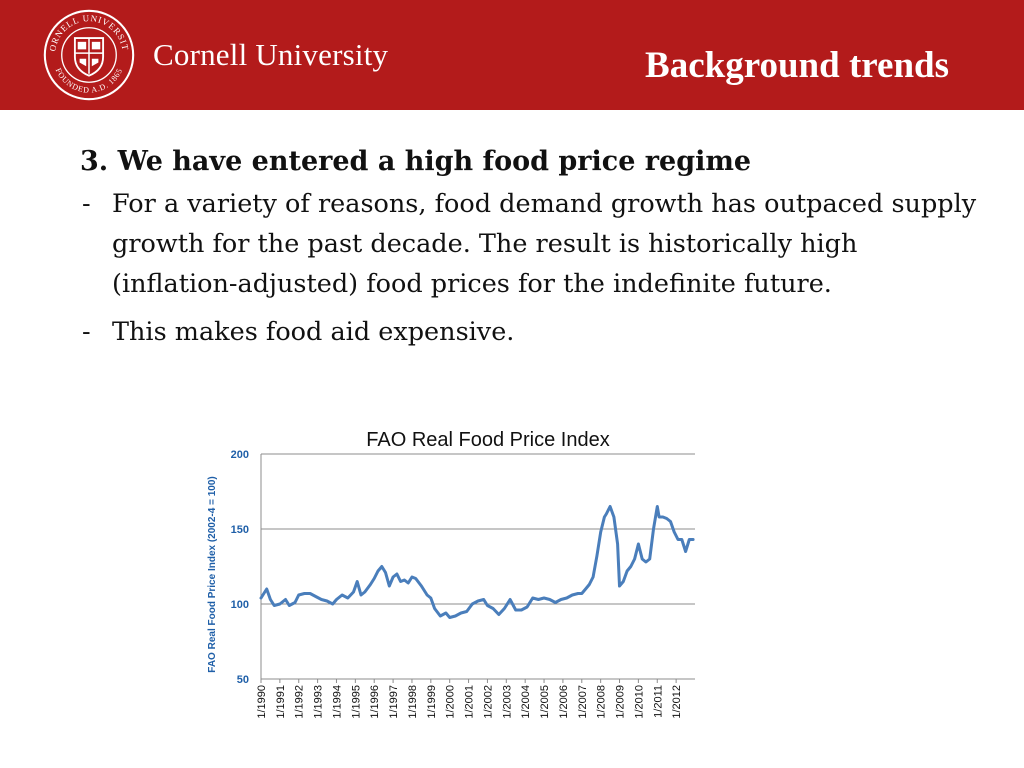 This screenshot has width=1024, height=768. What do you see at coordinates (535, 332) in the screenshot?
I see `bullet-item: - This makes food aid expensive.` at bounding box center [535, 332].